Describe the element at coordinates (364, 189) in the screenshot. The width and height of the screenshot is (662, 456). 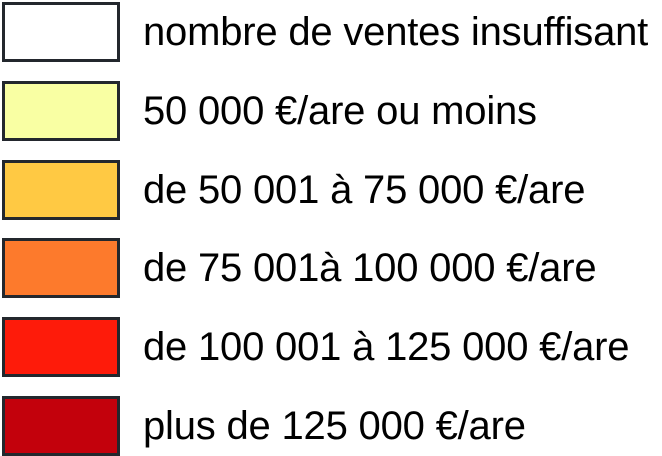
I see `legend-label: de 50 001 à 75 000 €/are` at that location.